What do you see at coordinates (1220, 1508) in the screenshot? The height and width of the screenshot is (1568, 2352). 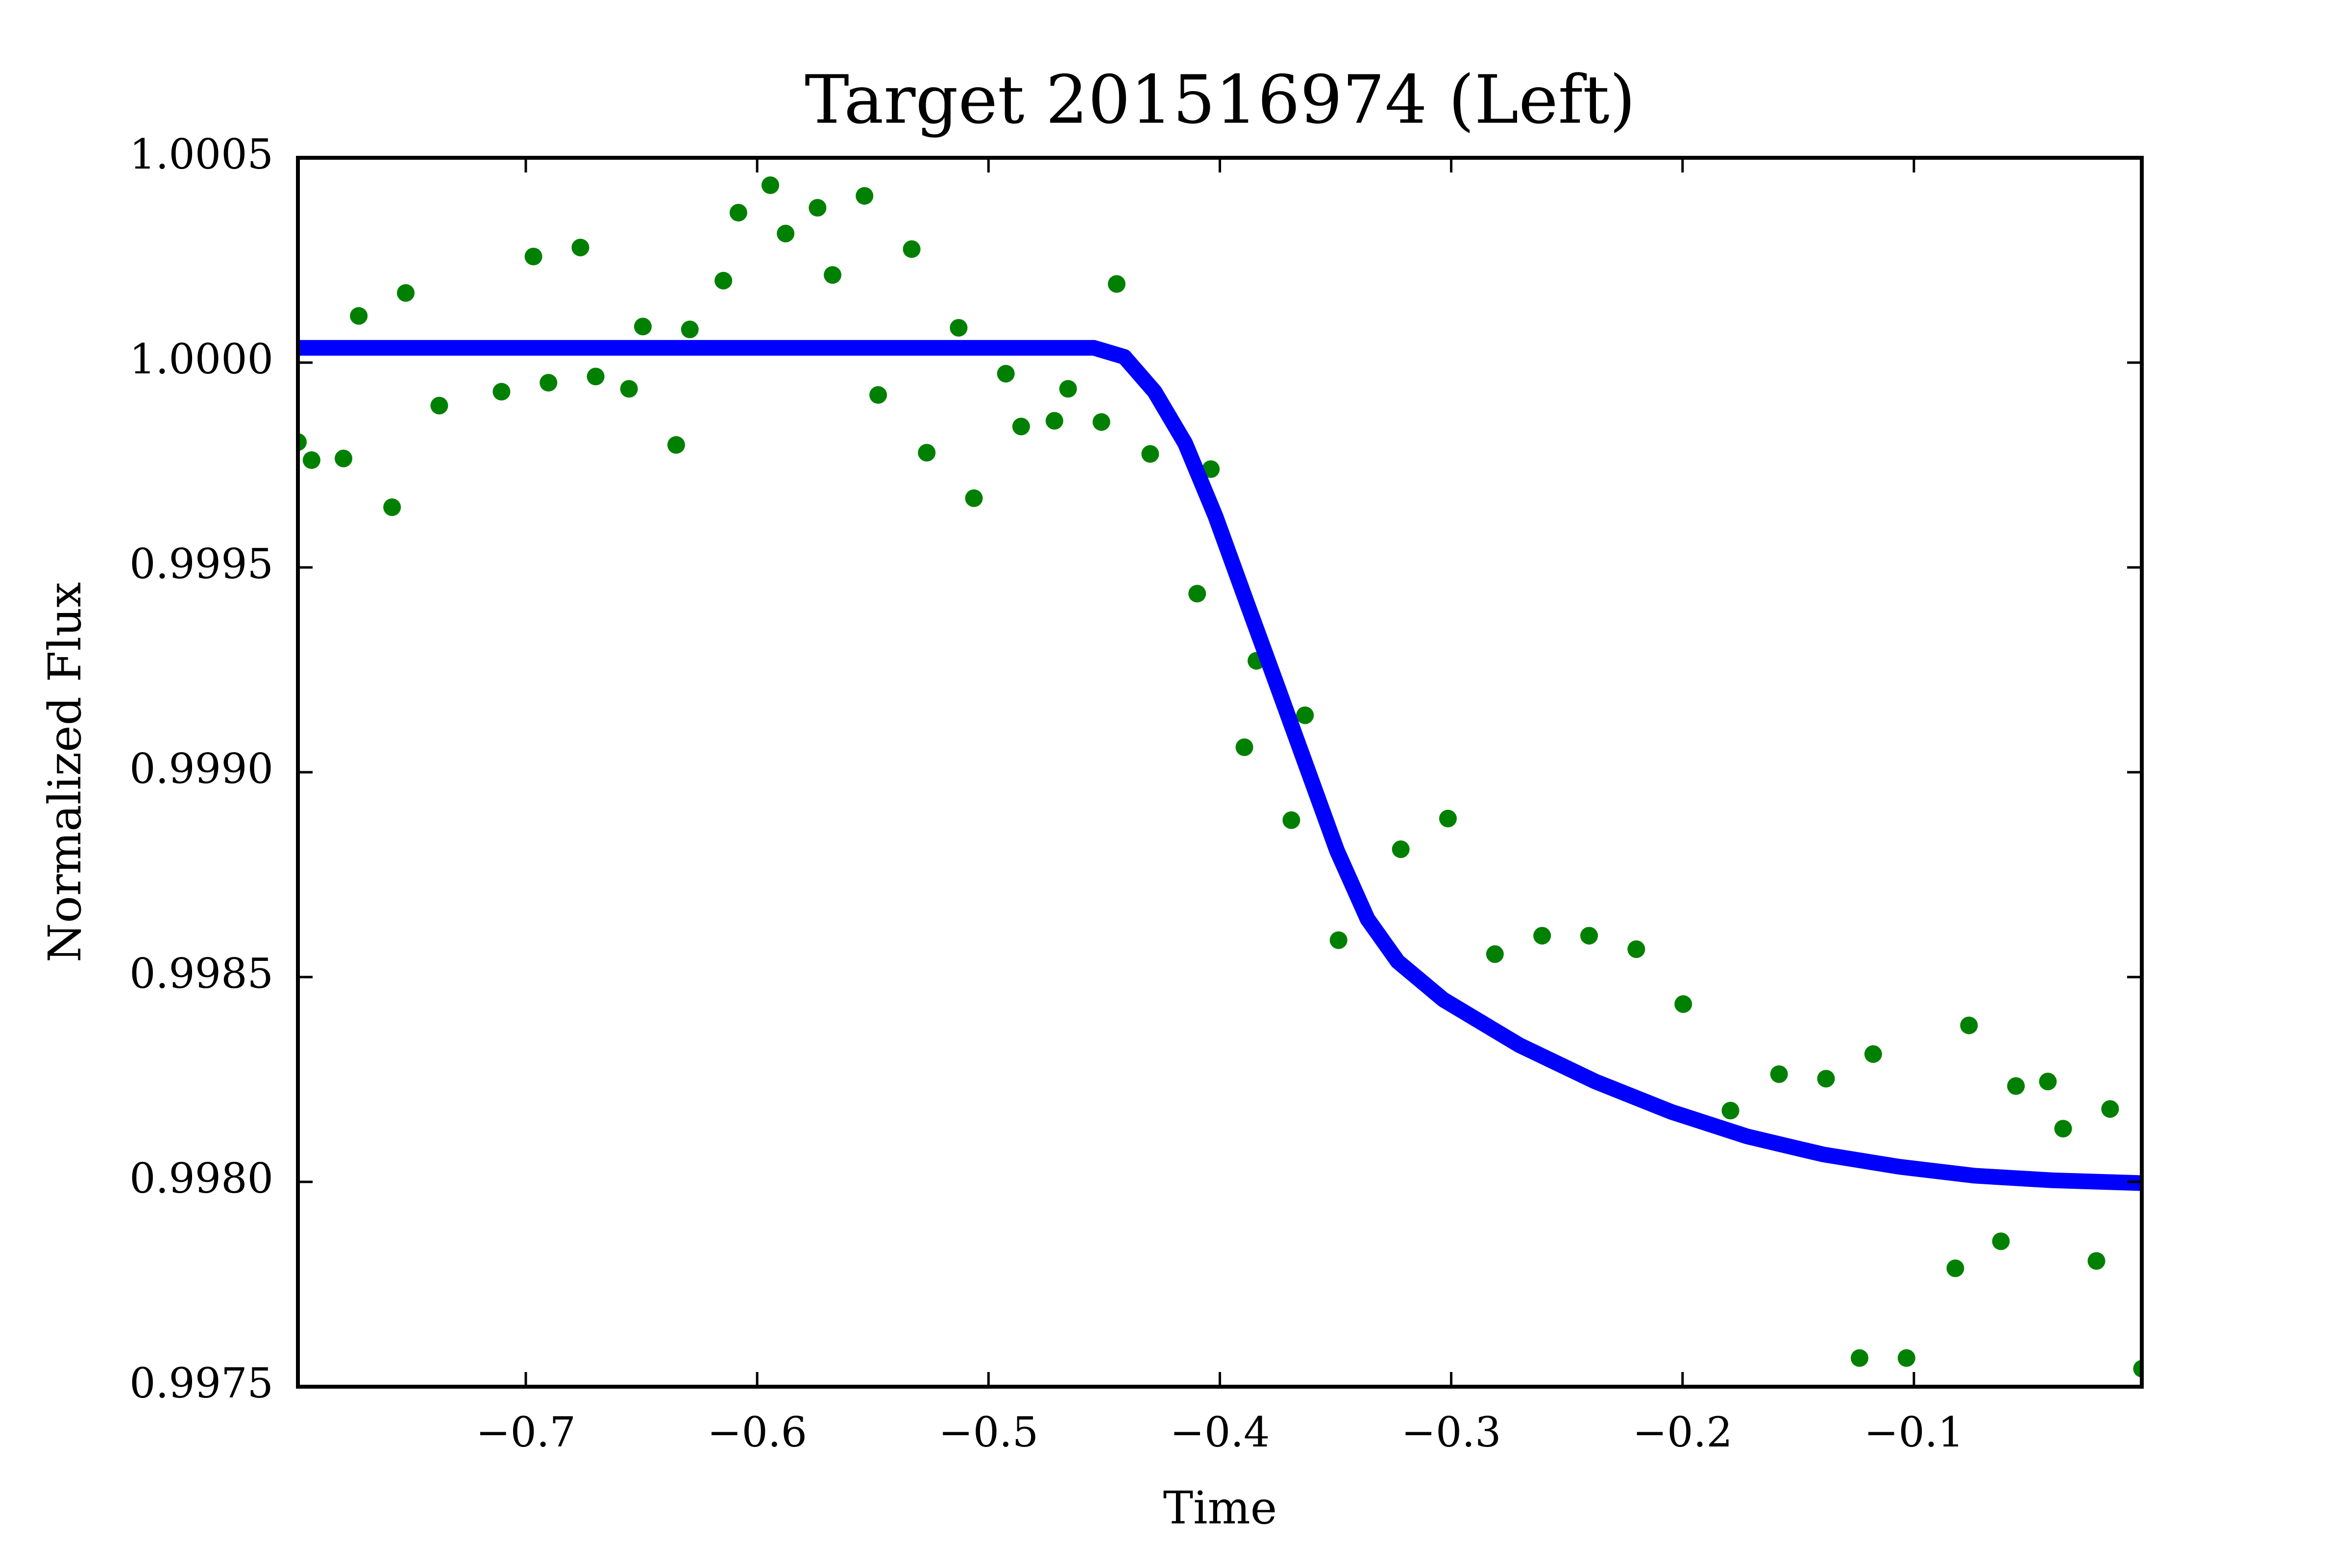 I see `x-axis-label: Time` at bounding box center [1220, 1508].